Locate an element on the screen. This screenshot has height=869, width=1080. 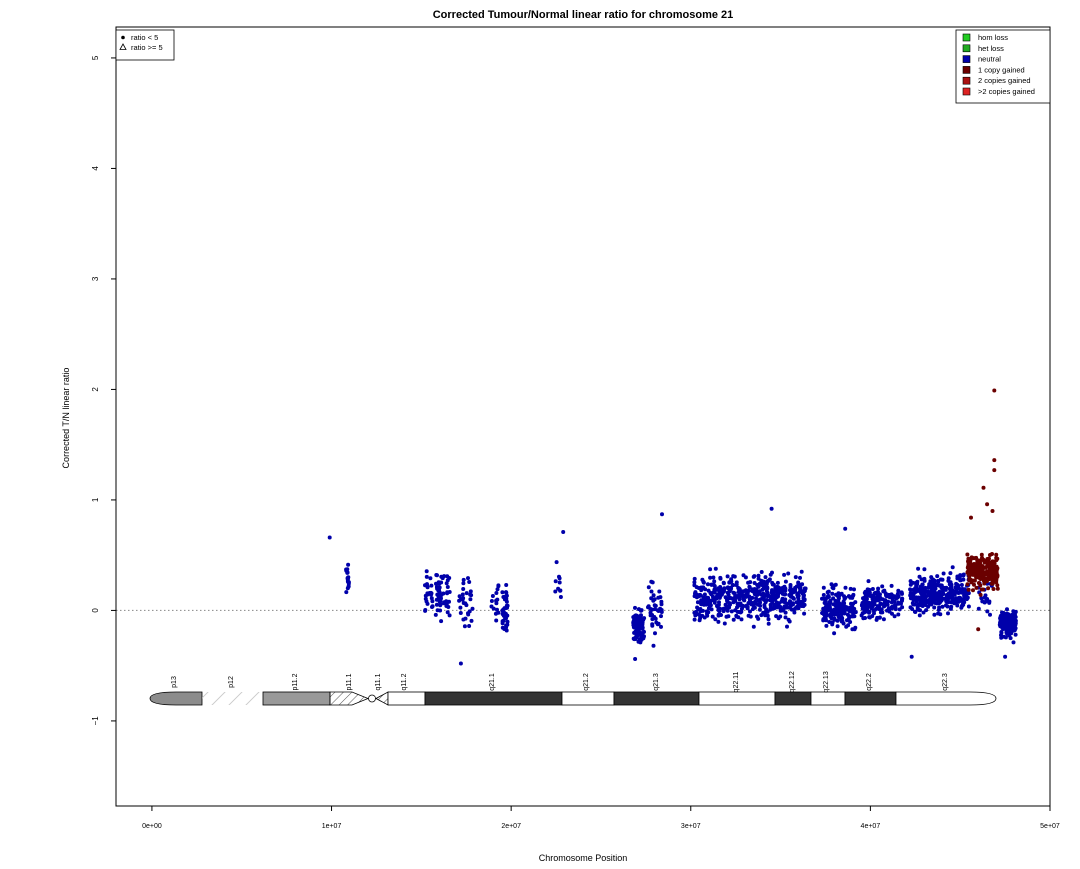
band-label: p12 is located at coordinates (231, 682).